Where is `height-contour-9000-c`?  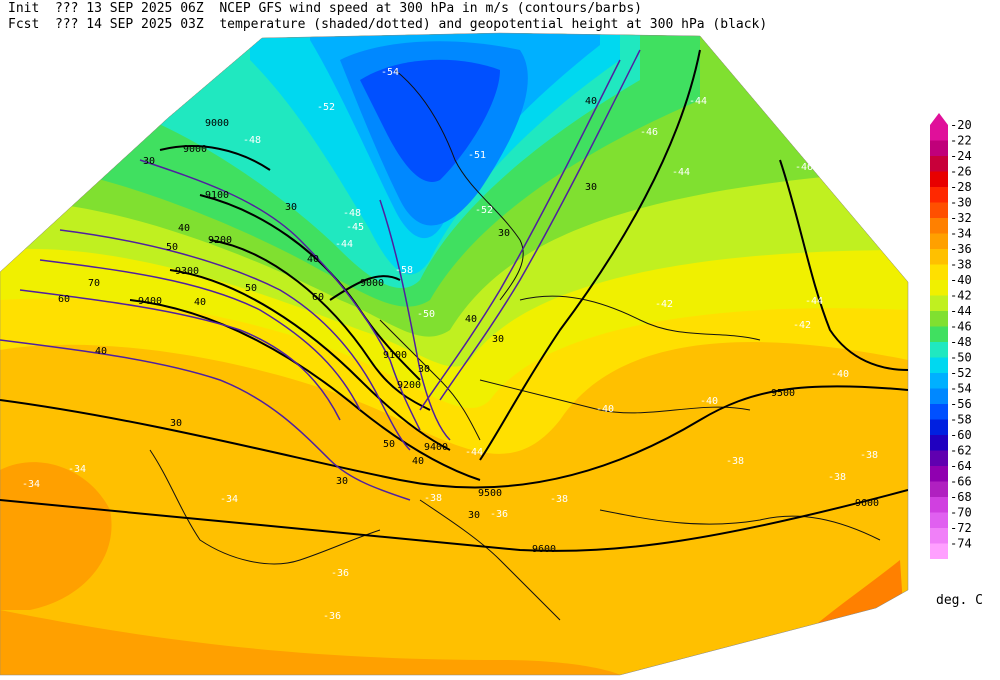
height-contour-9000-c is located at coordinates (365, 288).